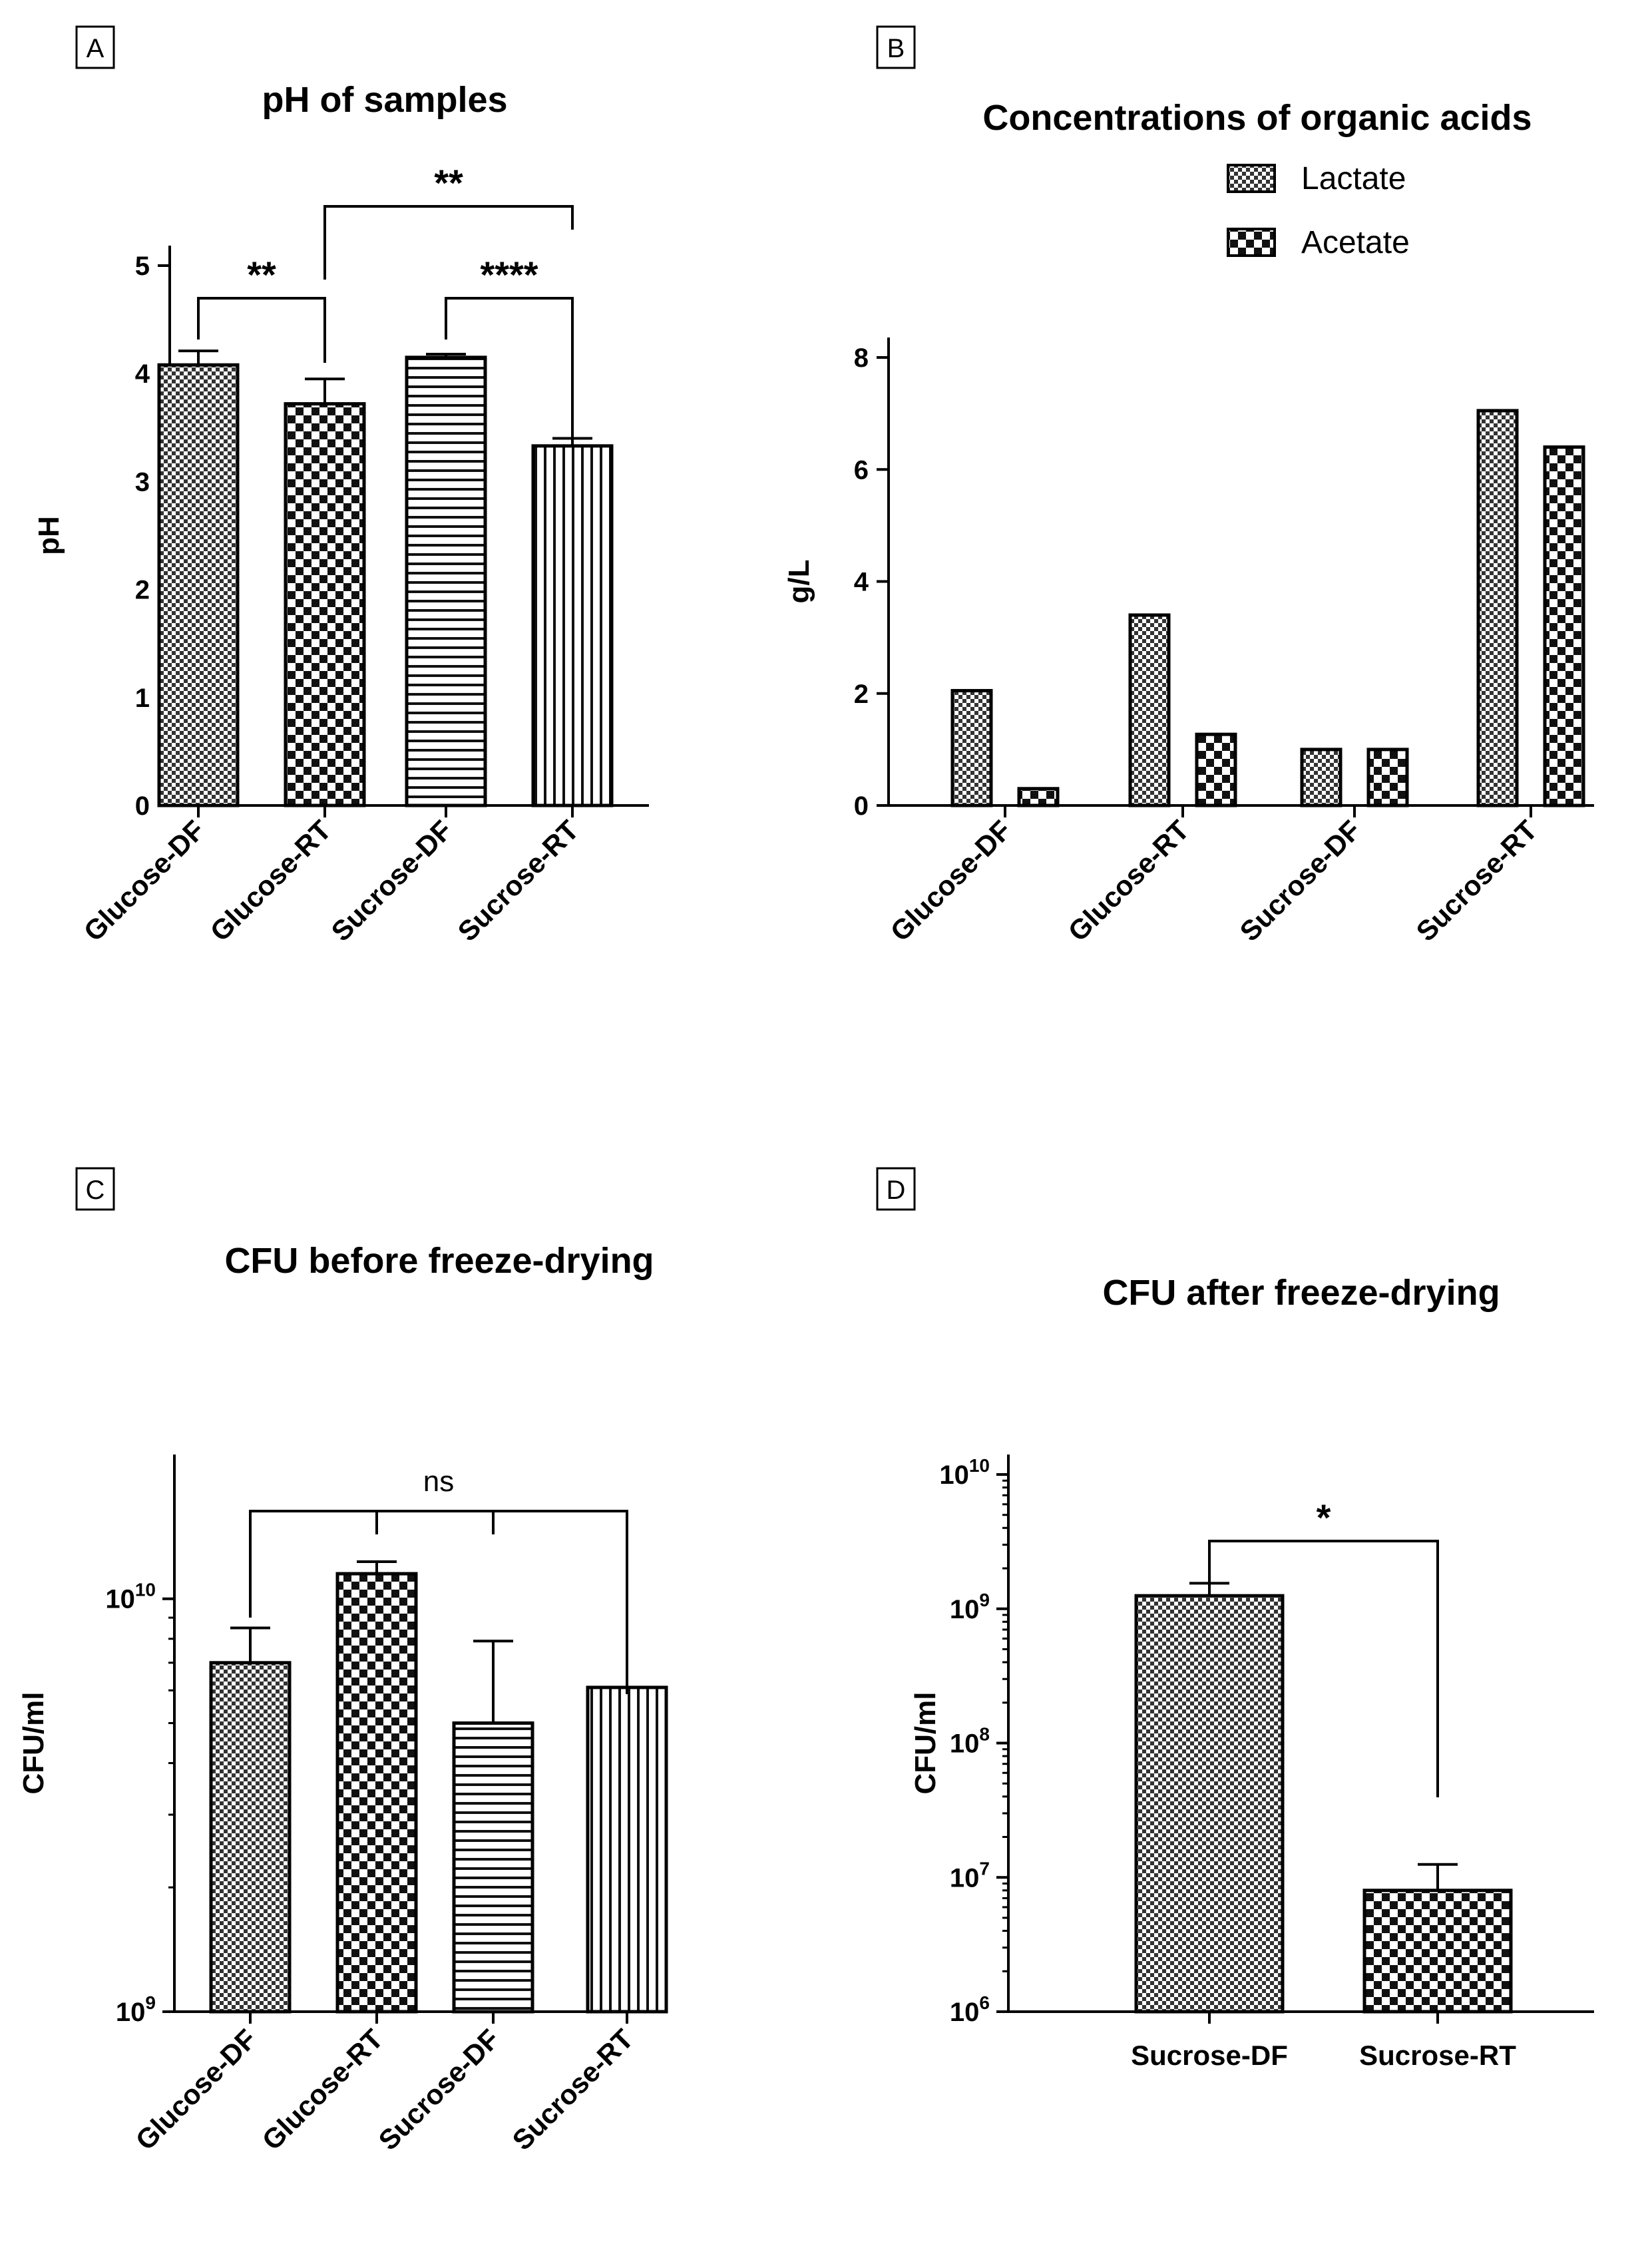 The height and width of the screenshot is (2248, 1652). I want to click on y-tick-label: 5, so click(142, 266).